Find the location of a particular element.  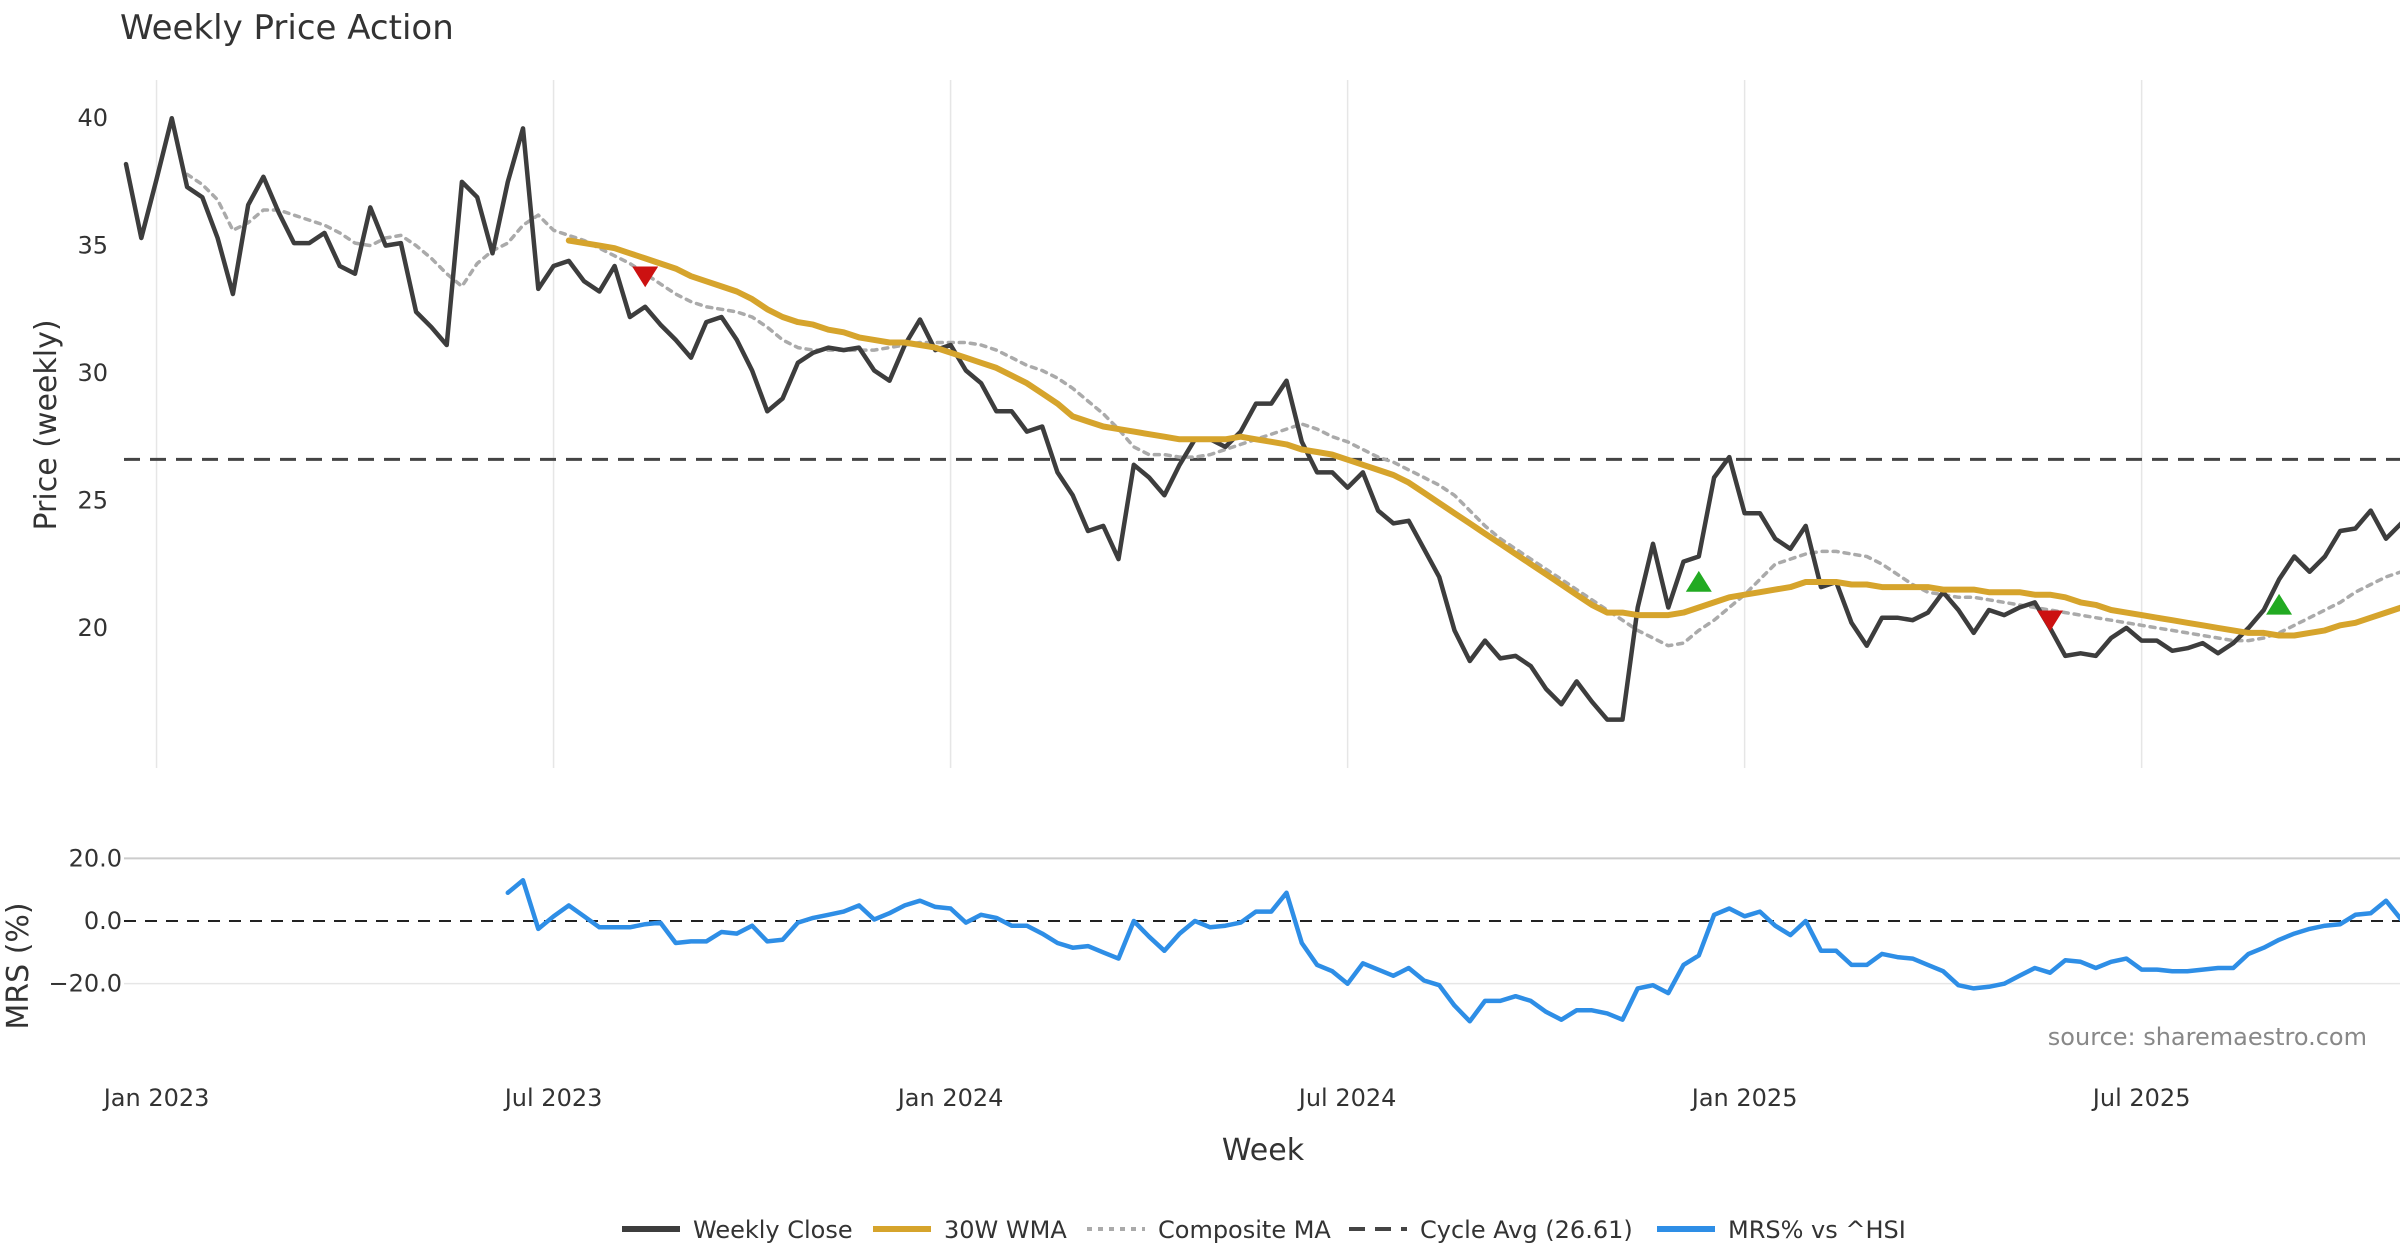

price-y-tick-label: 40 is located at coordinates (92, 118).